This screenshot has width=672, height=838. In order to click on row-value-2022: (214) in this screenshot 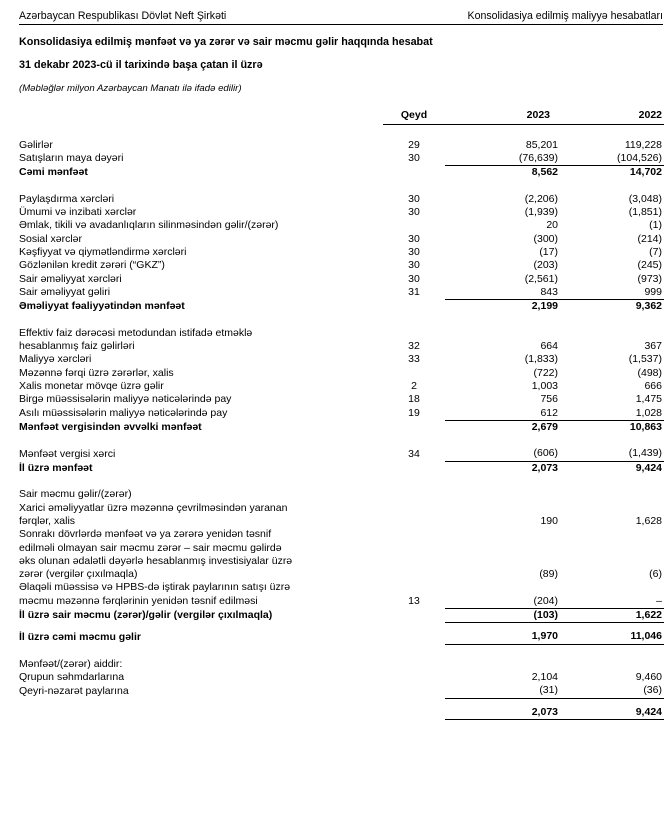, I will do `click(649, 238)`.